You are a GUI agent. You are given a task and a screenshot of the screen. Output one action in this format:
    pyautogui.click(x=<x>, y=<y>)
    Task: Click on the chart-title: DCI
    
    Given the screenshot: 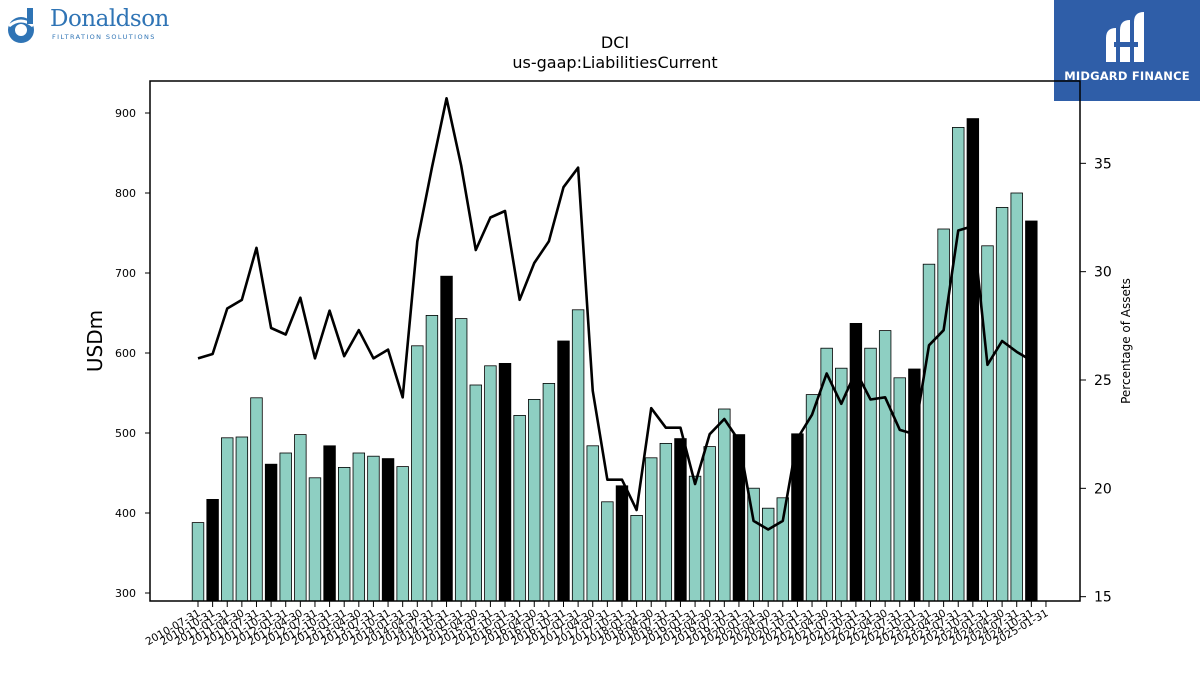 What is the action you would take?
    pyautogui.click(x=615, y=42)
    